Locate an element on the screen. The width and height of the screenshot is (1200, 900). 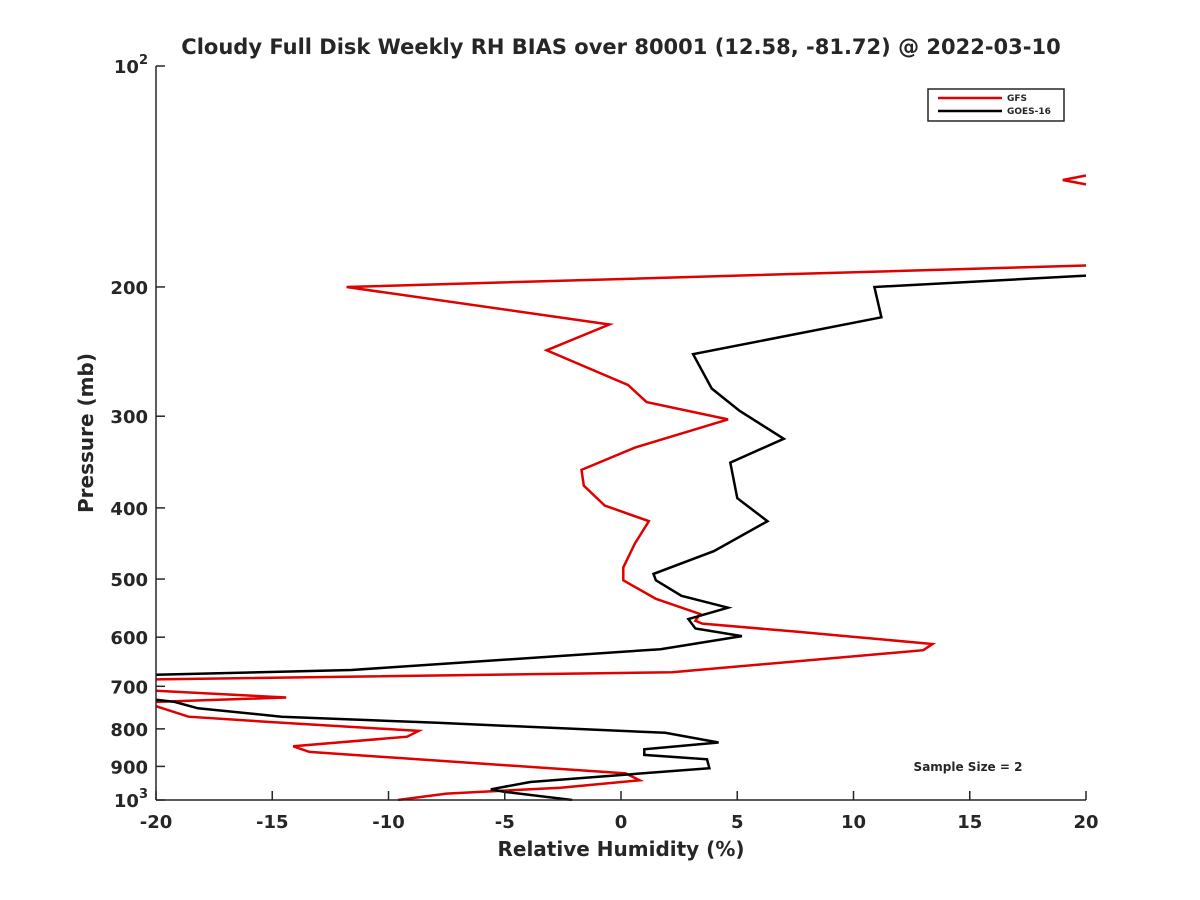
x-tick-label: -10 is located at coordinates (388, 822).